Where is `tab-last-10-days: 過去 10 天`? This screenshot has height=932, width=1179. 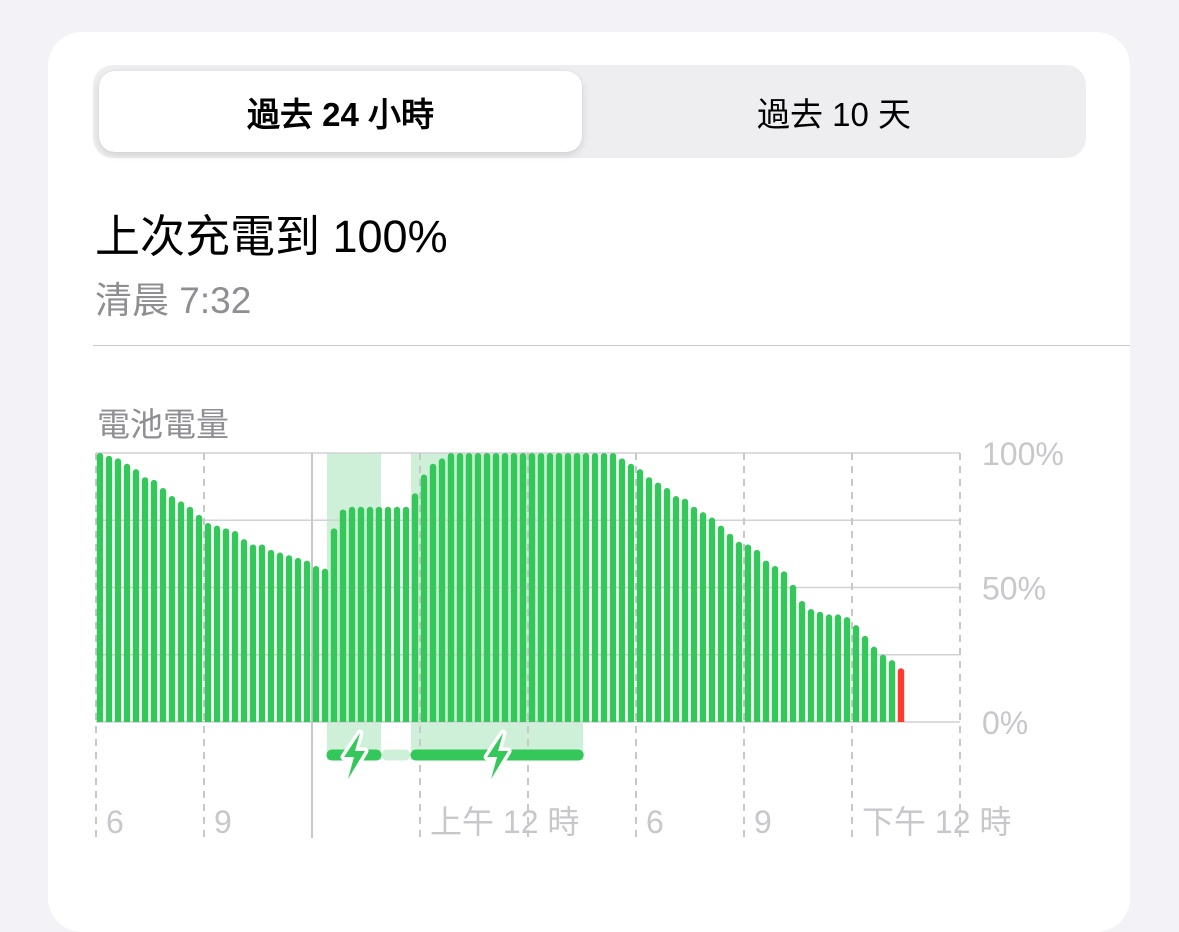 tab-last-10-days: 過去 10 天 is located at coordinates (834, 114).